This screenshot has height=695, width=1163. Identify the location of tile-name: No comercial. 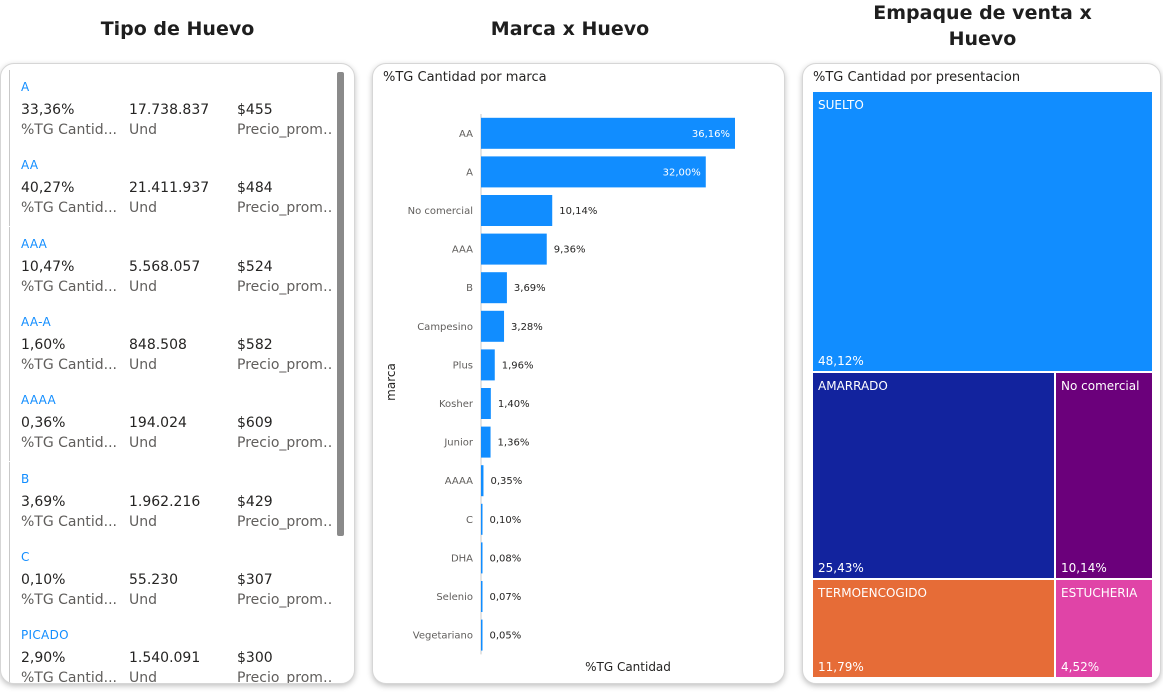
(1100, 386).